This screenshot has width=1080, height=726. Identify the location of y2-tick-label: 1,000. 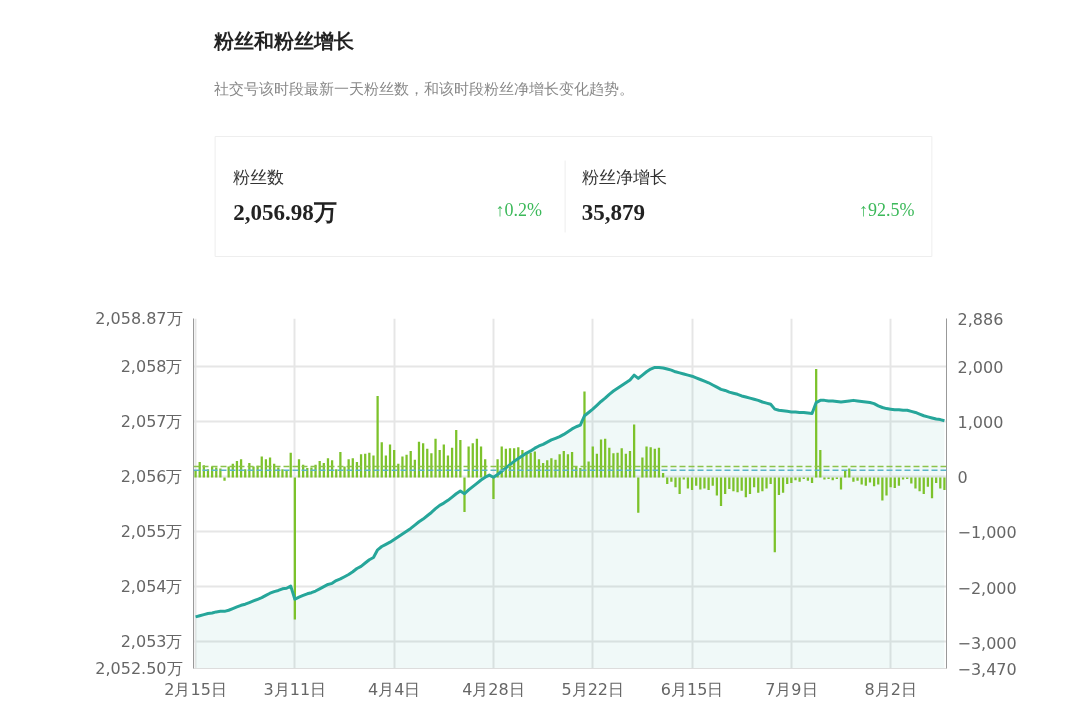
(980, 423).